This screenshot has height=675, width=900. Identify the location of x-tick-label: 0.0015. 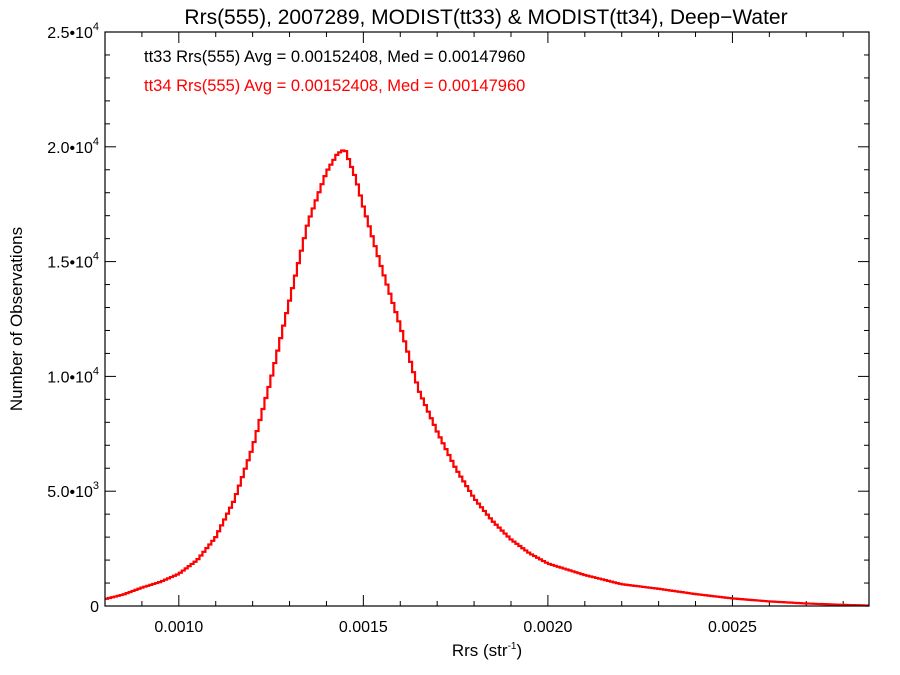
(363, 627).